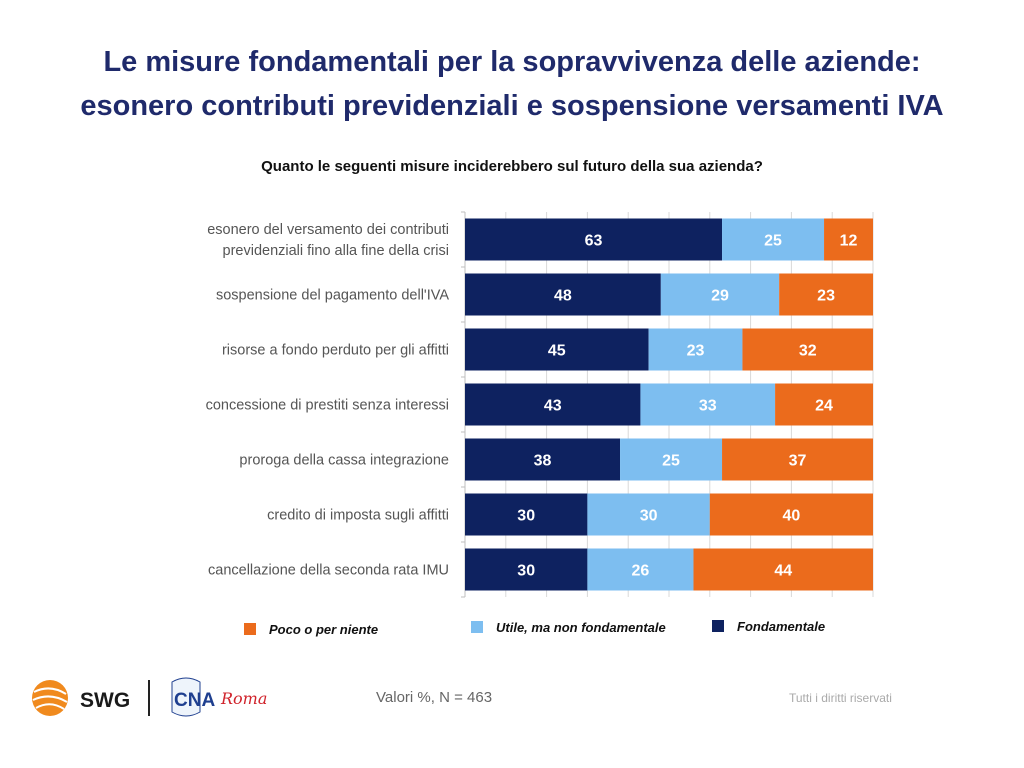 The width and height of the screenshot is (1024, 768). I want to click on legend-label: Fondamentale, so click(781, 626).